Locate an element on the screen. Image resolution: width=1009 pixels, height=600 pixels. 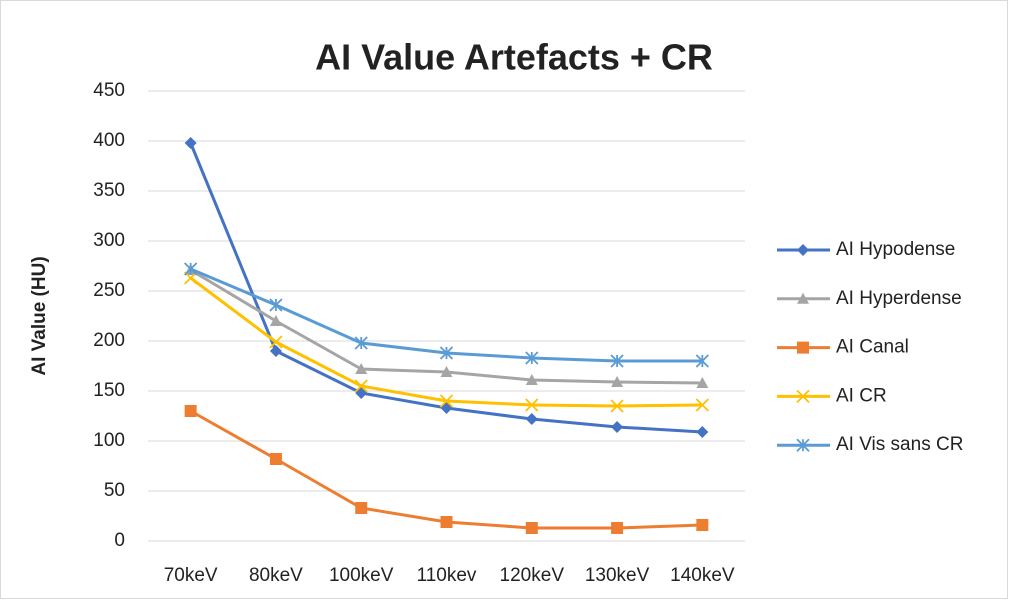
y-tick-label: 250 is located at coordinates (109, 290).